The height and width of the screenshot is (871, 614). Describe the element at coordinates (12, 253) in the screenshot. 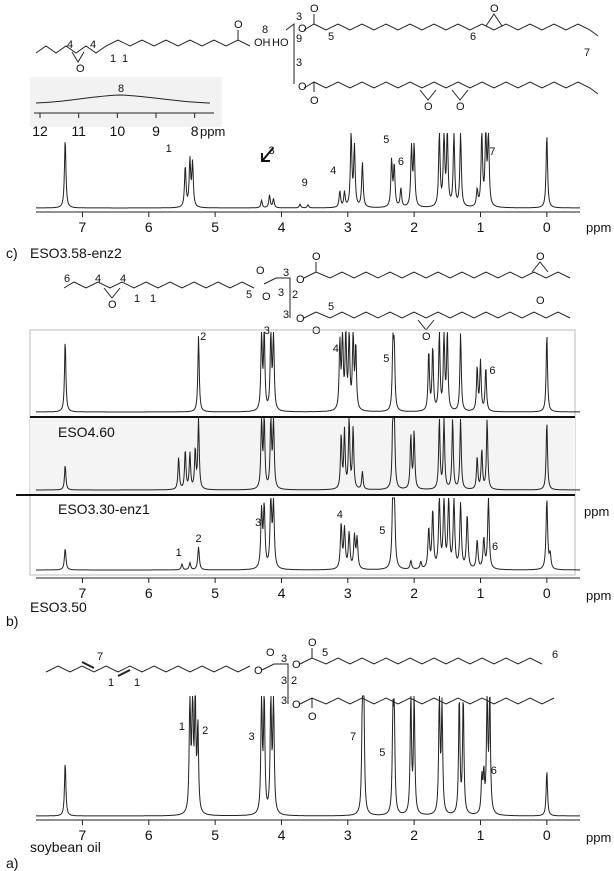

I see `panel-c-letter: c)` at that location.